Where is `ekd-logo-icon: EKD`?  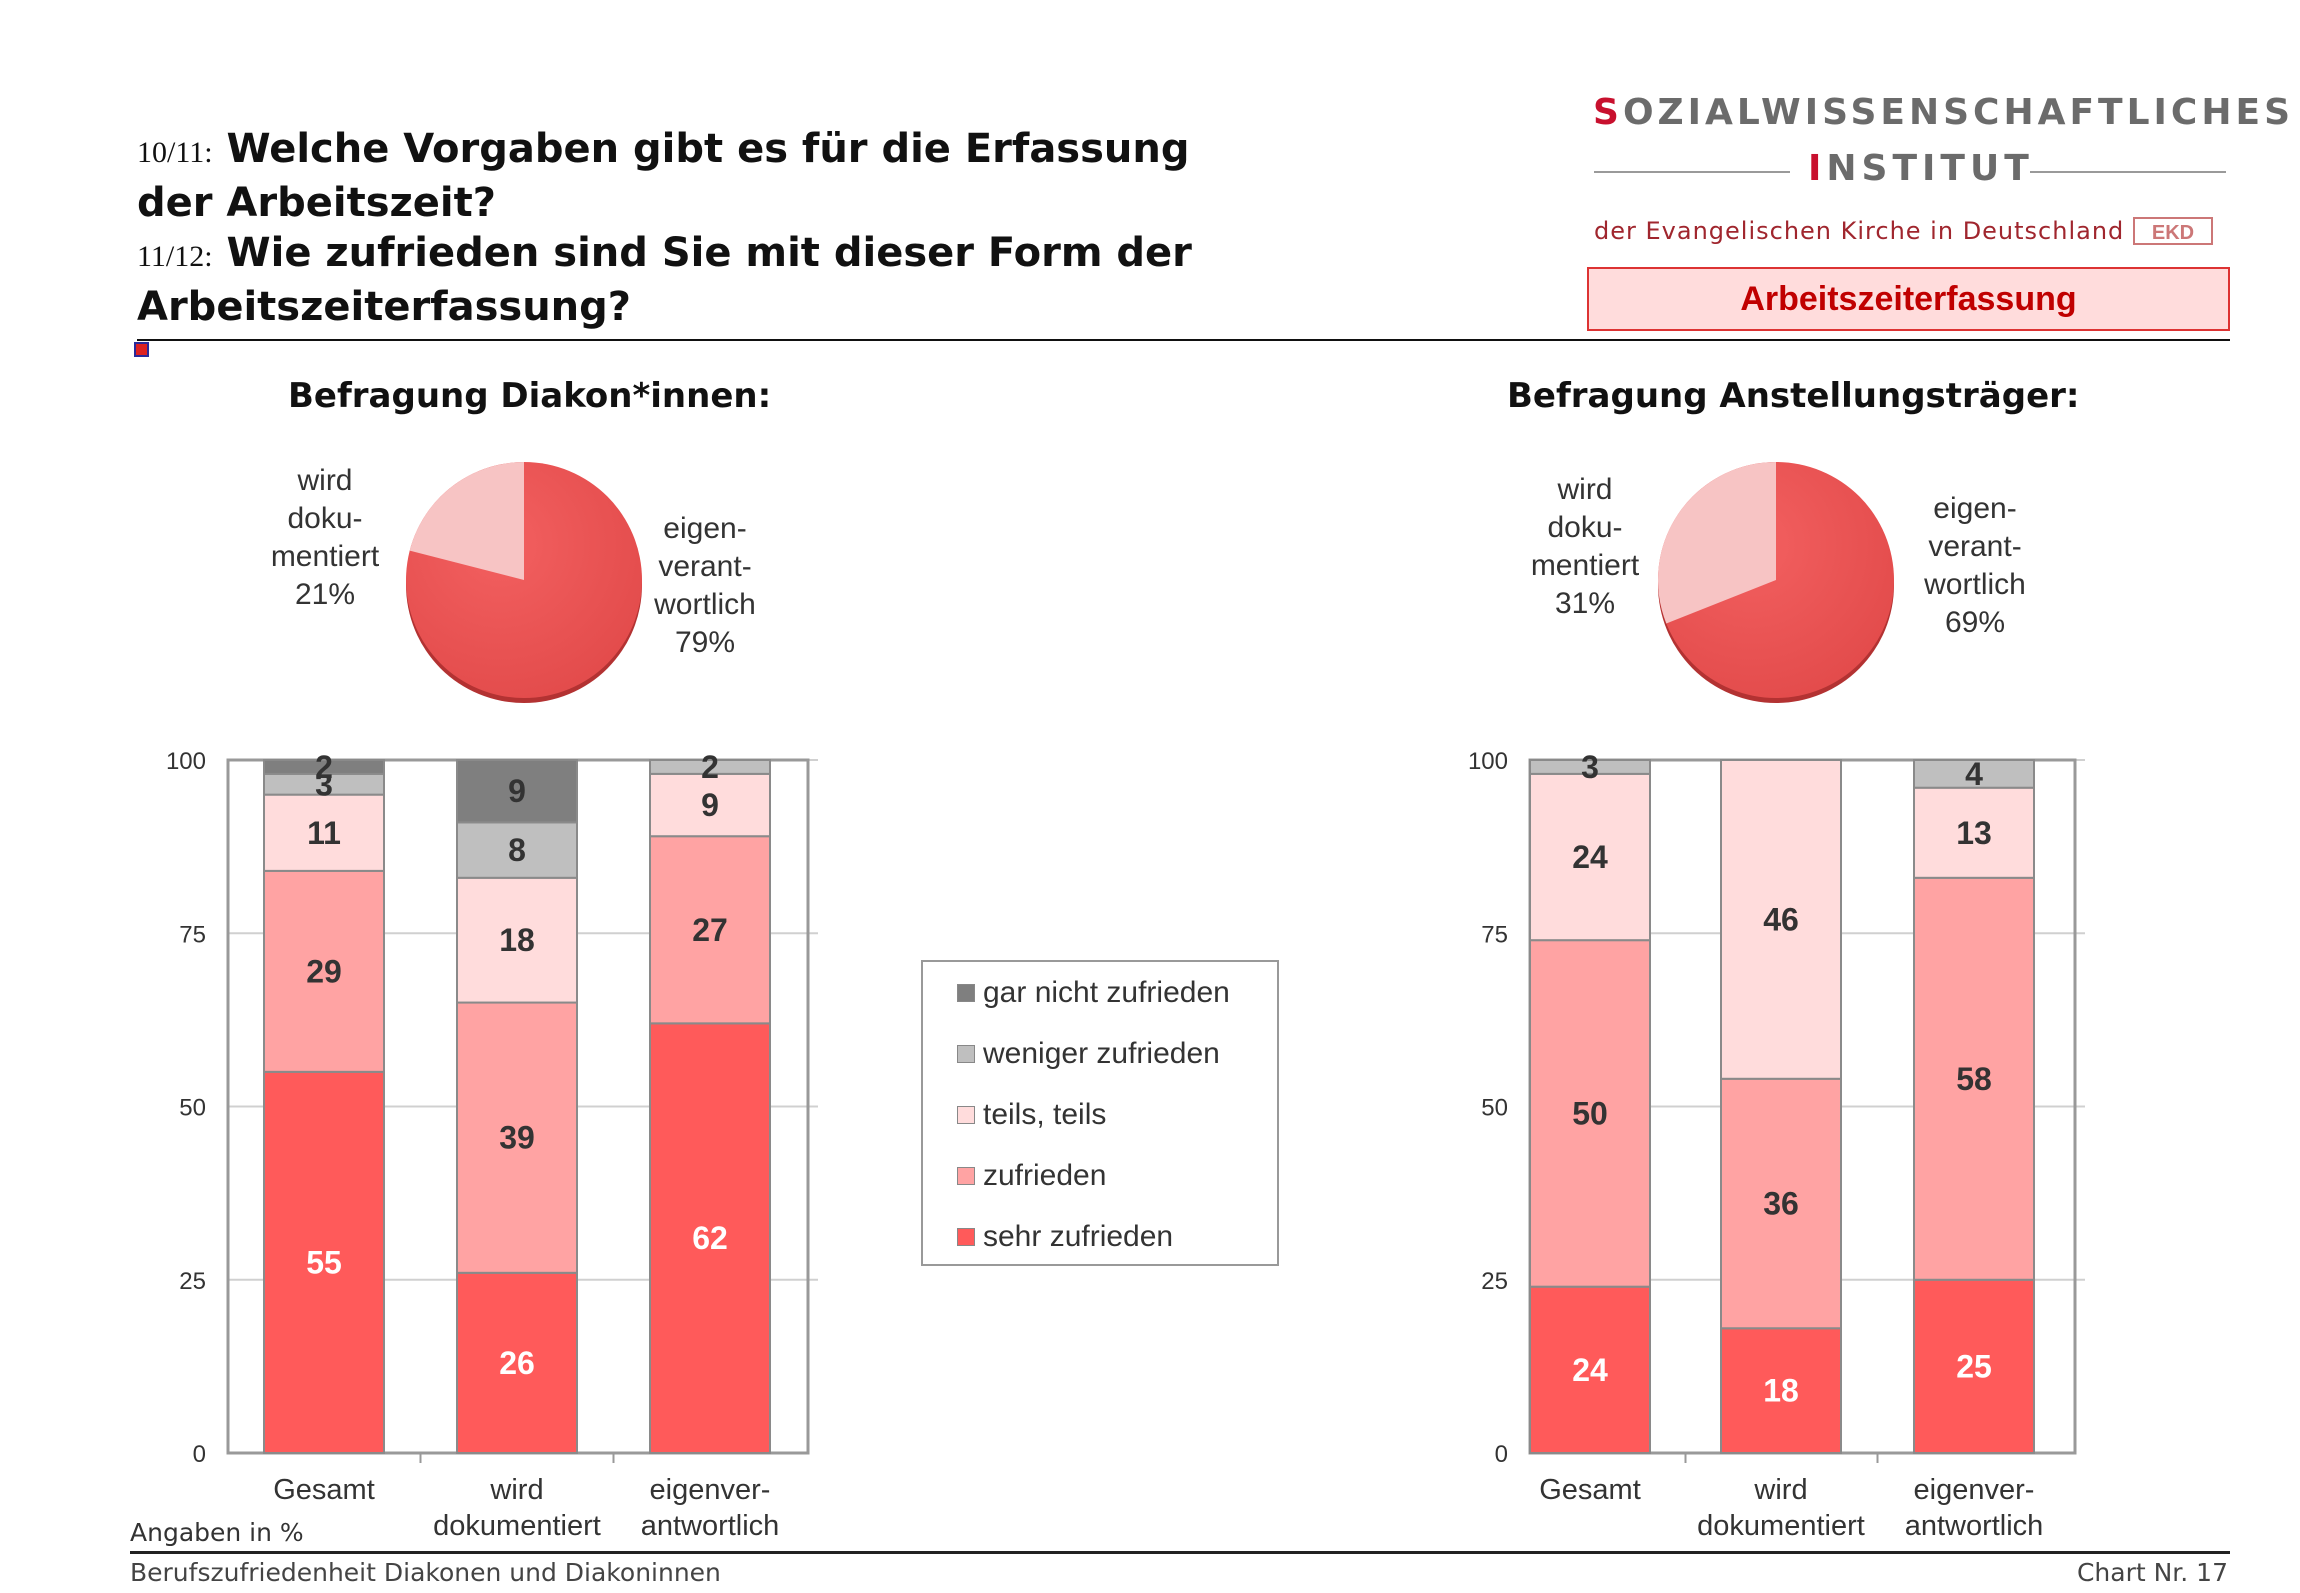
ekd-logo-icon: EKD is located at coordinates (2173, 231).